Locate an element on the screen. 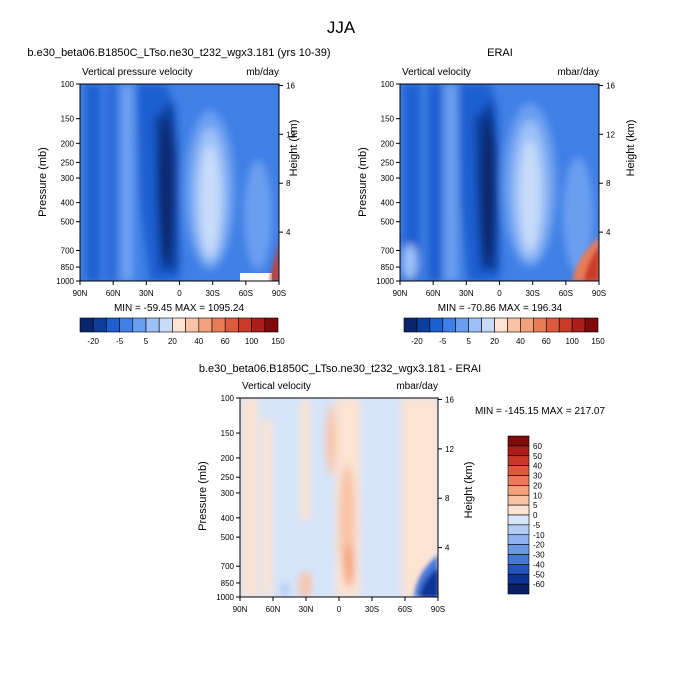 Image resolution: width=682 pixels, height=682 pixels. colorbar-label: -60 is located at coordinates (539, 584).